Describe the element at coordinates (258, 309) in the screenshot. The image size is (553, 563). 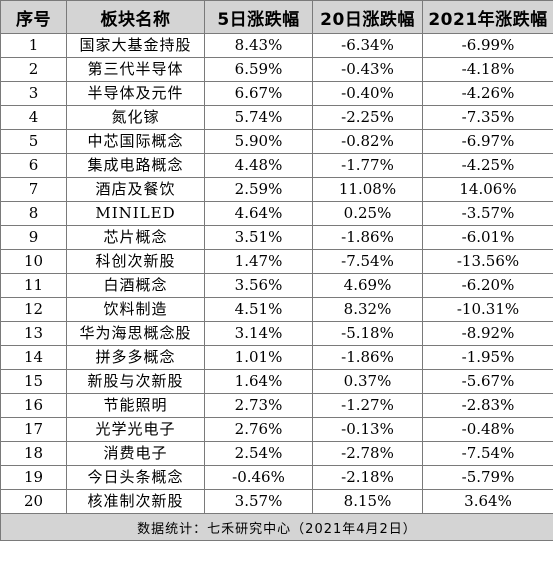
I see `cell-5d-change: 4.51%` at that location.